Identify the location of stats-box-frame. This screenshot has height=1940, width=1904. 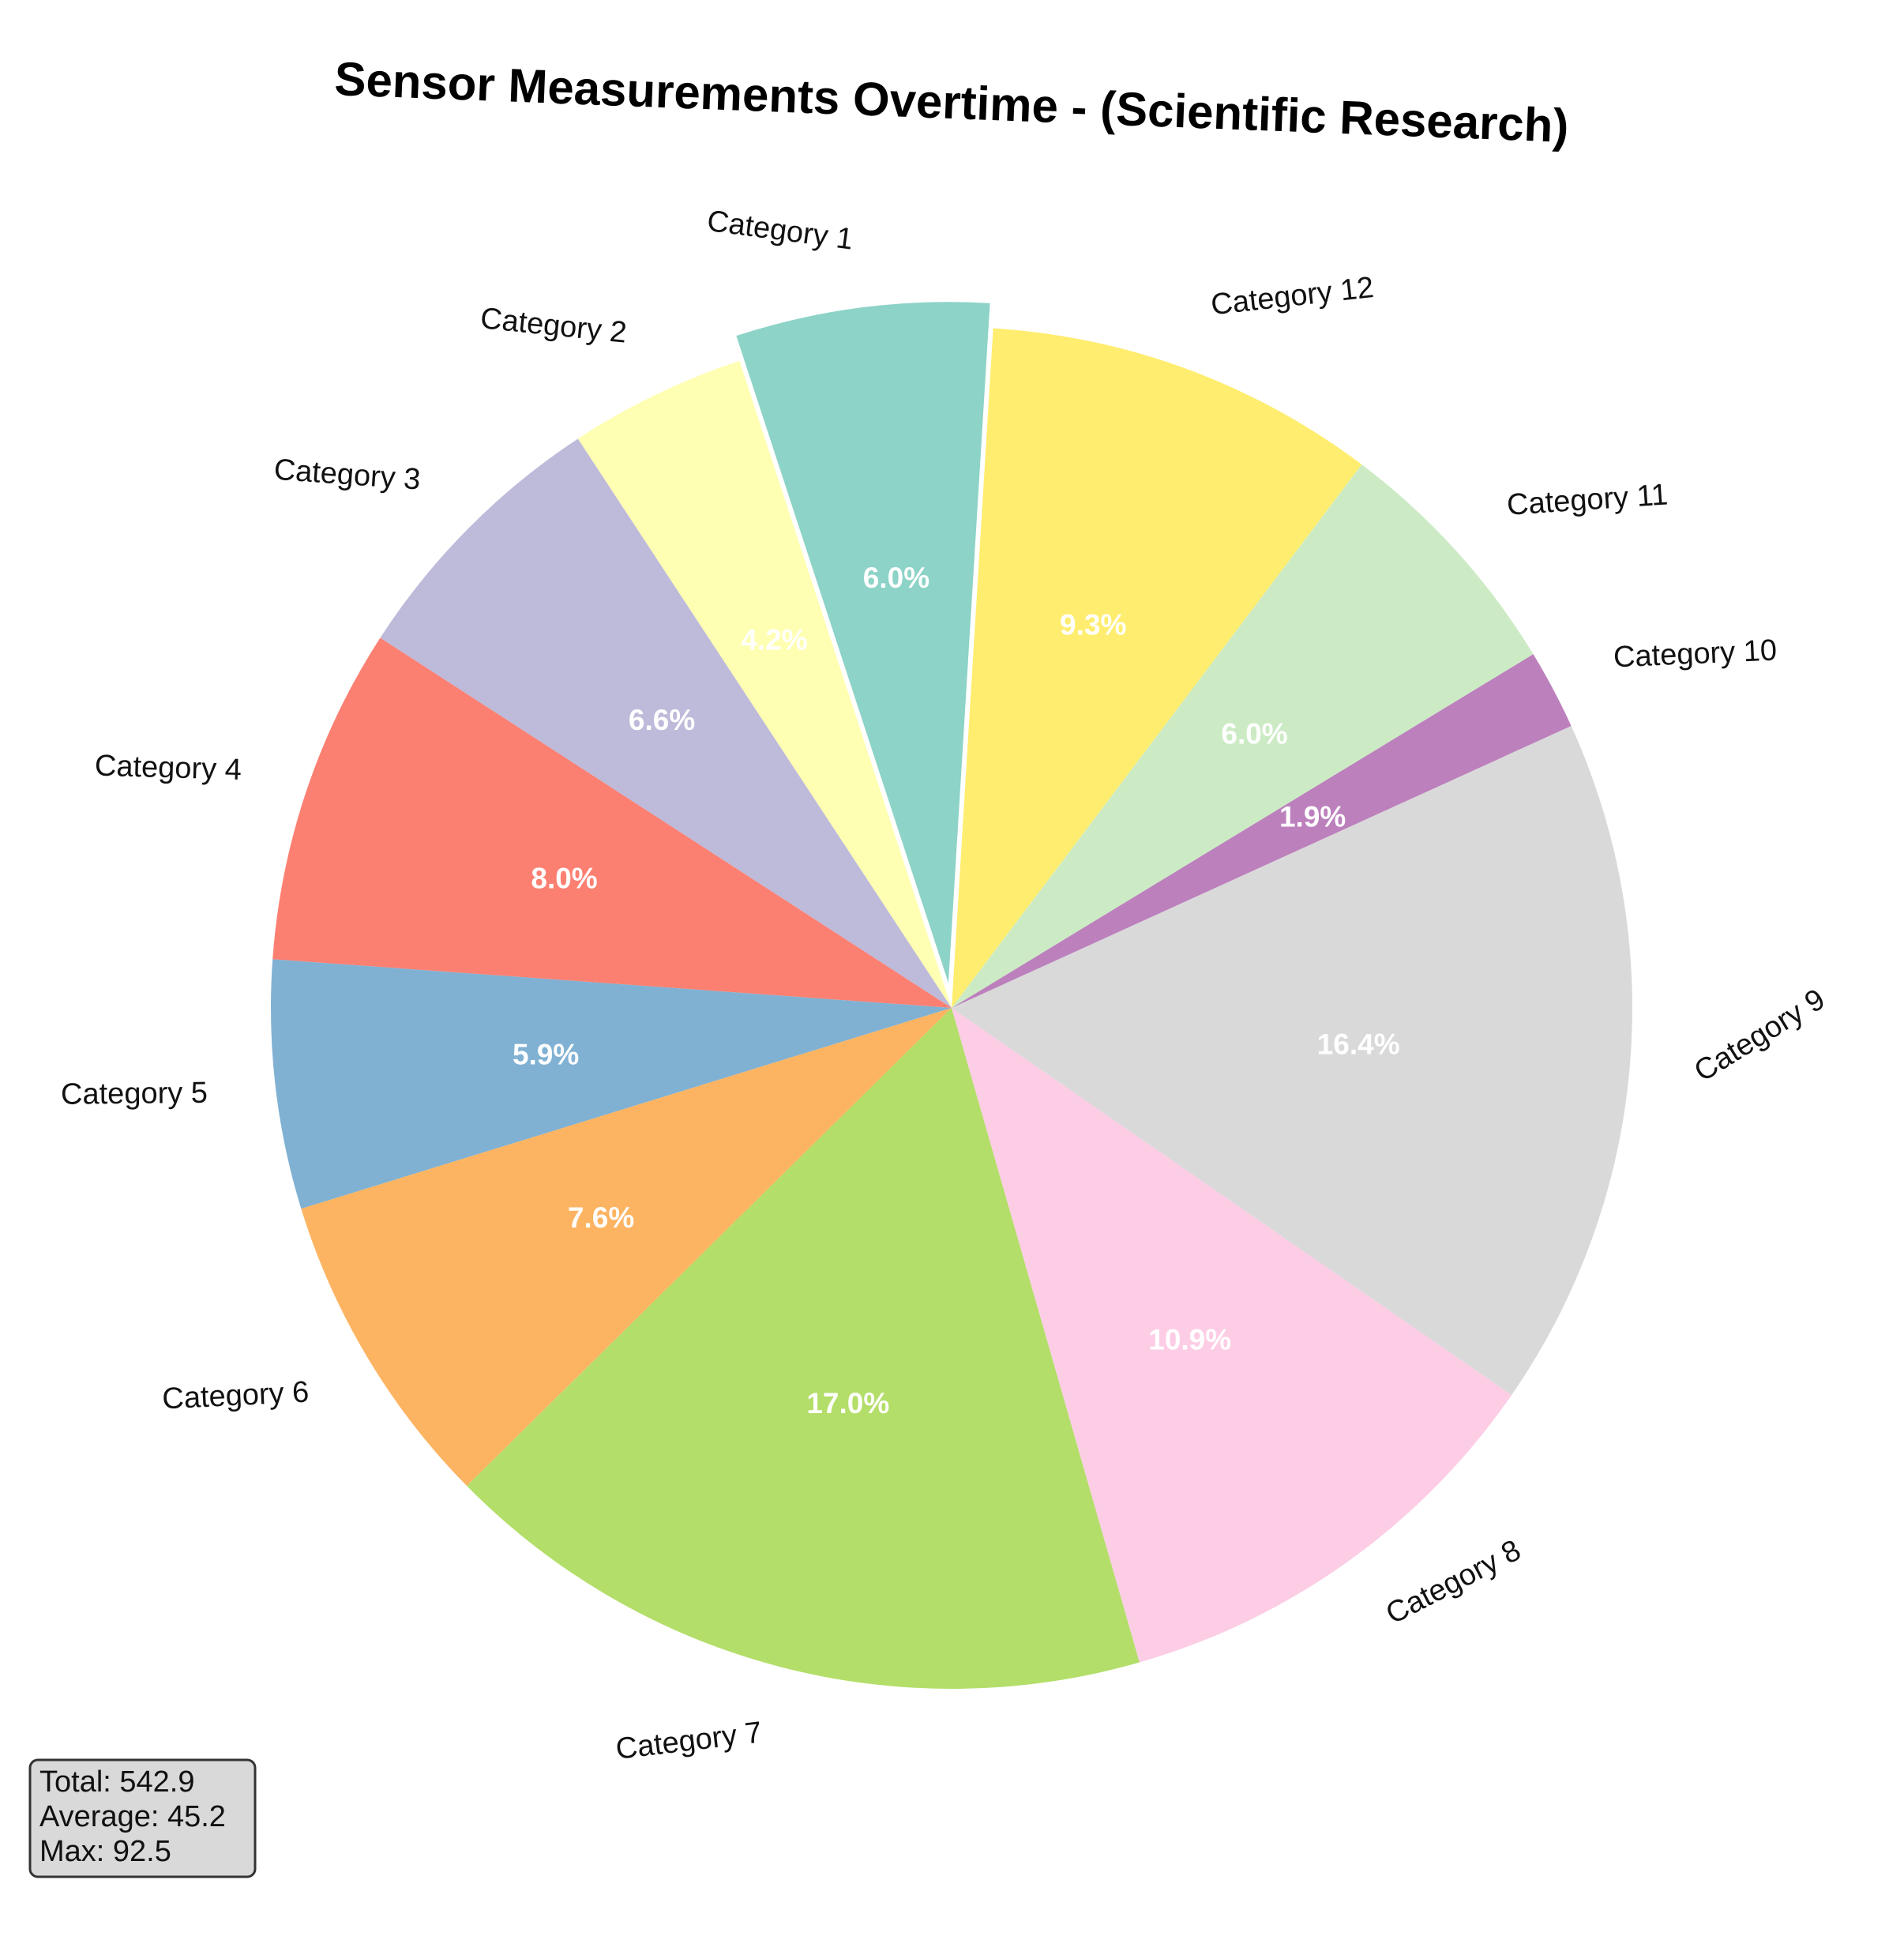
(142, 1818).